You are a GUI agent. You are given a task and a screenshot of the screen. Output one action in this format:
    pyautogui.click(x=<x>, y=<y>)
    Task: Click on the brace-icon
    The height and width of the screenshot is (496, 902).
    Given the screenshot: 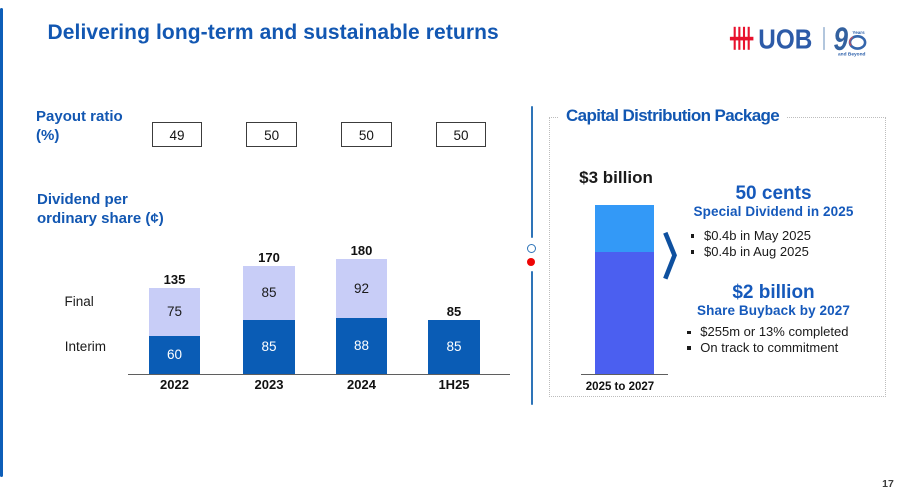 What is the action you would take?
    pyautogui.click(x=670, y=255)
    